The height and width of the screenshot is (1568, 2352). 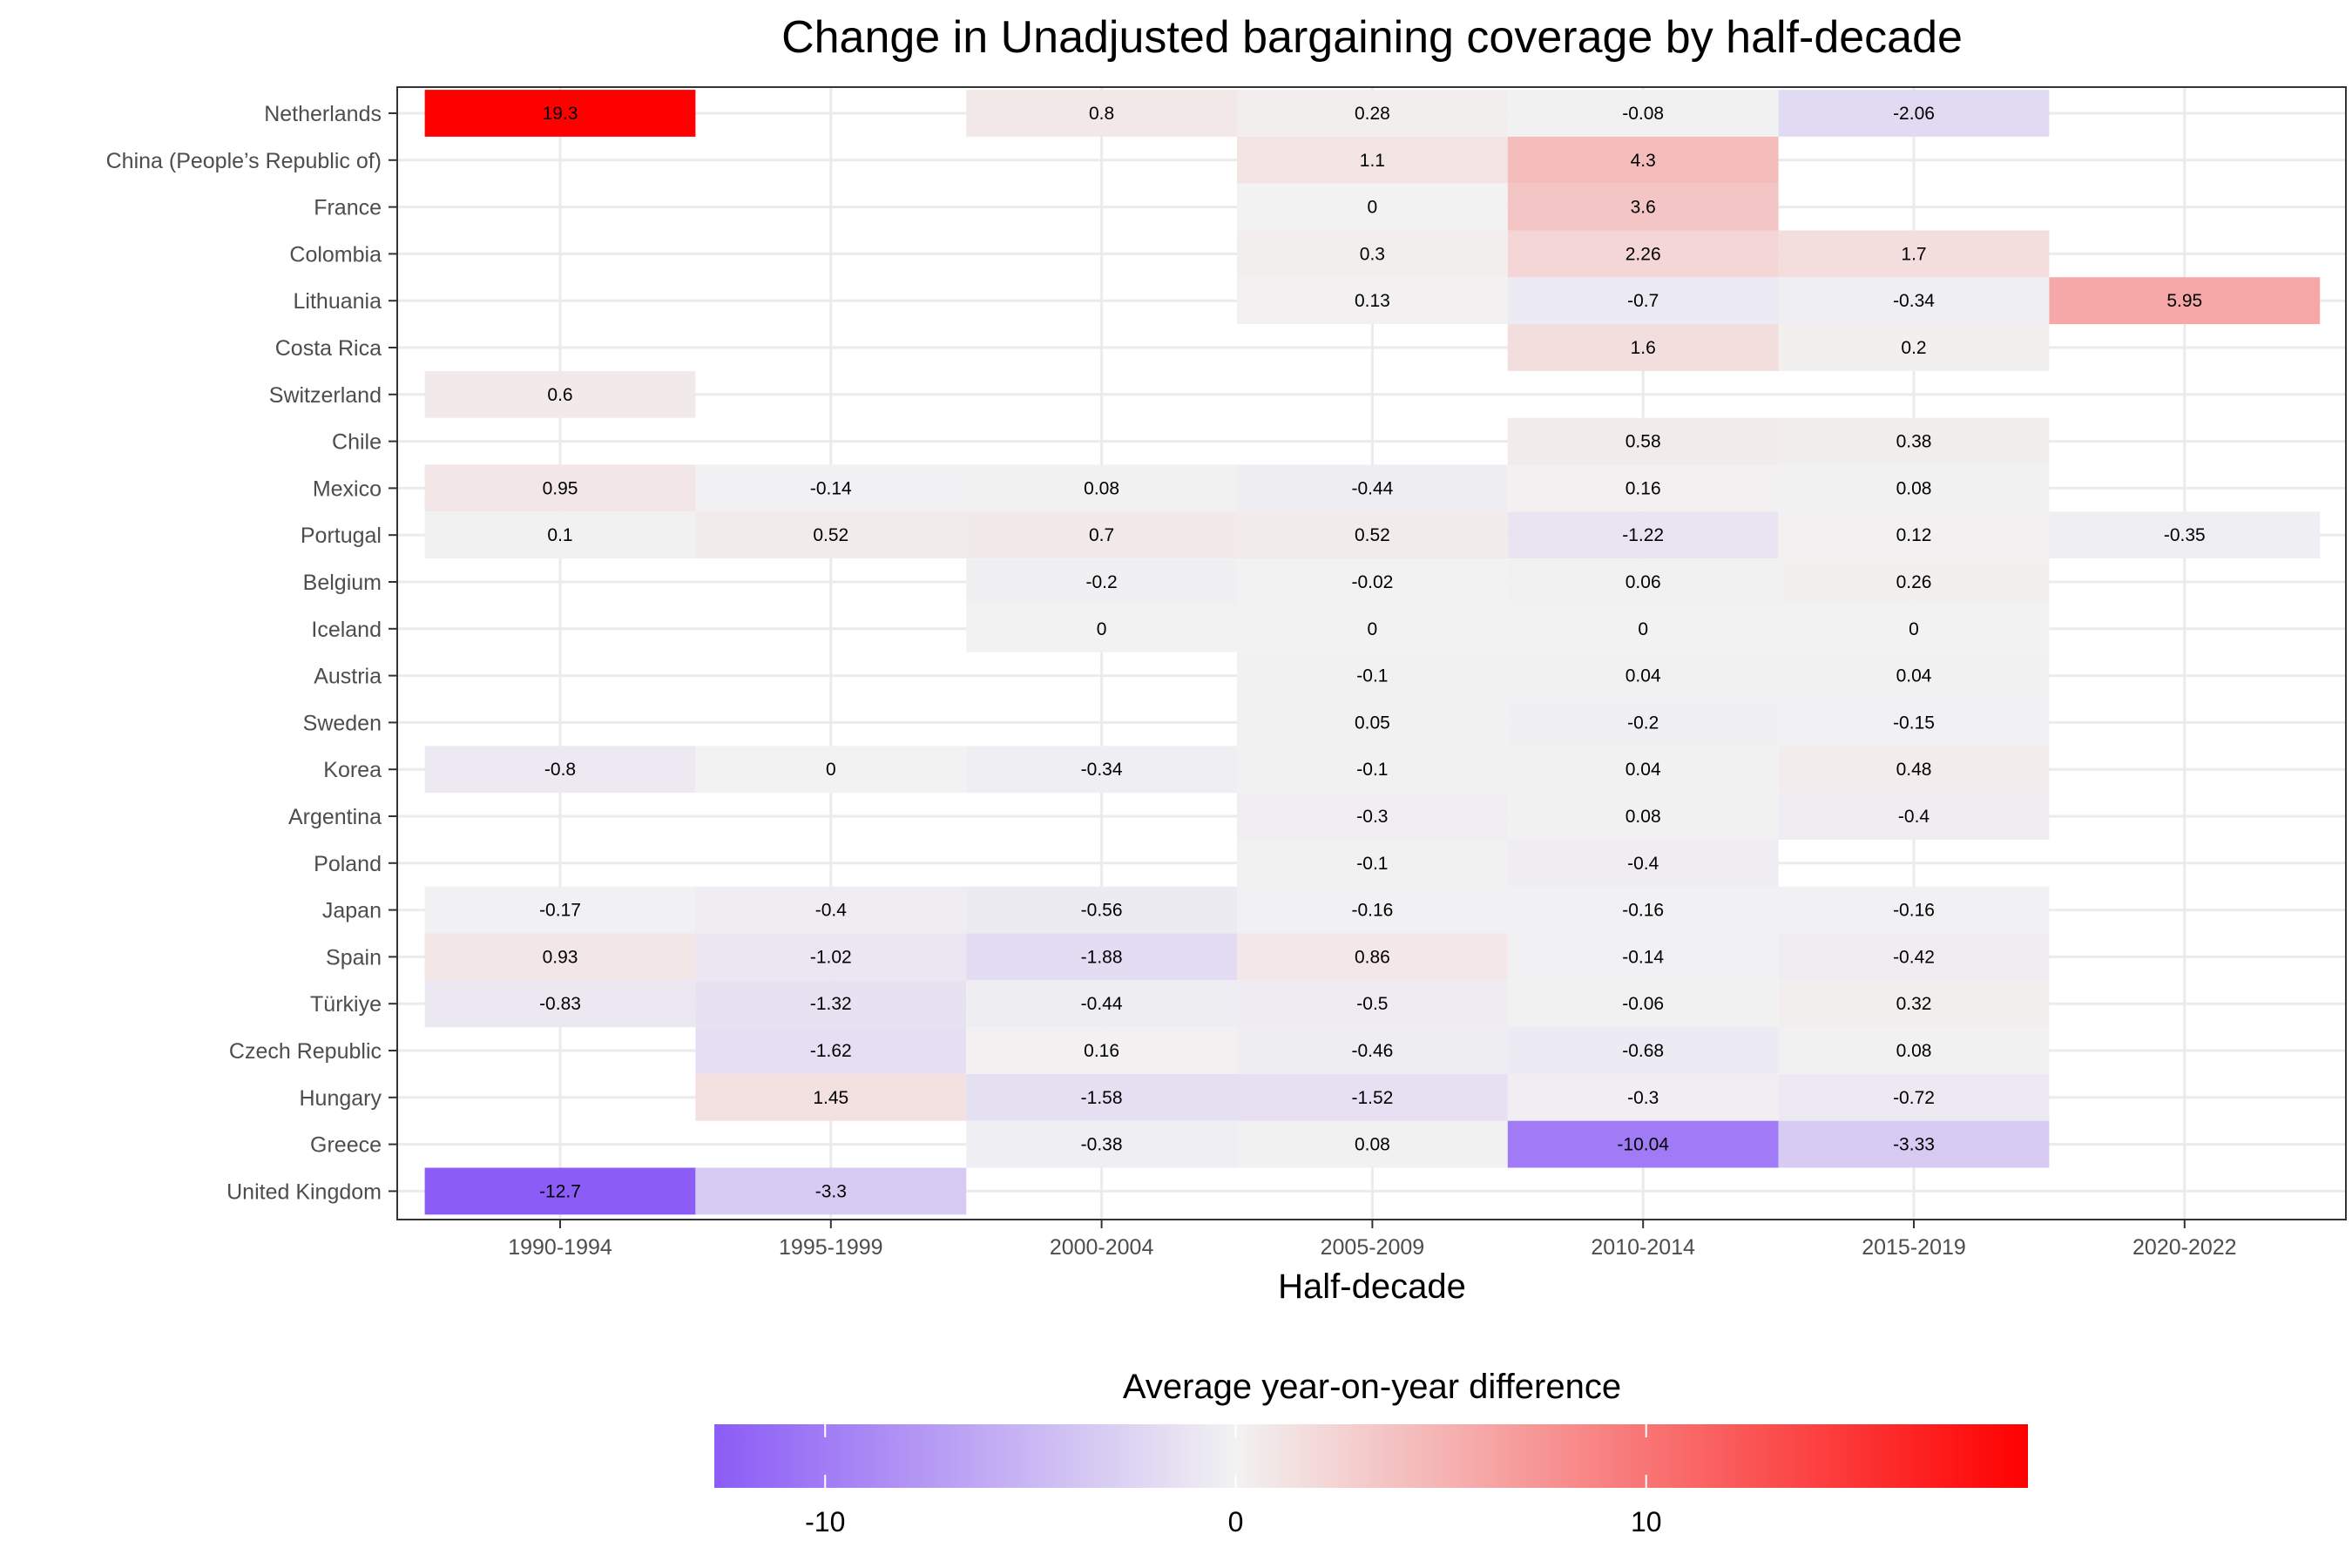 What do you see at coordinates (1914, 114) in the screenshot?
I see `cell-value-label: -2.06` at bounding box center [1914, 114].